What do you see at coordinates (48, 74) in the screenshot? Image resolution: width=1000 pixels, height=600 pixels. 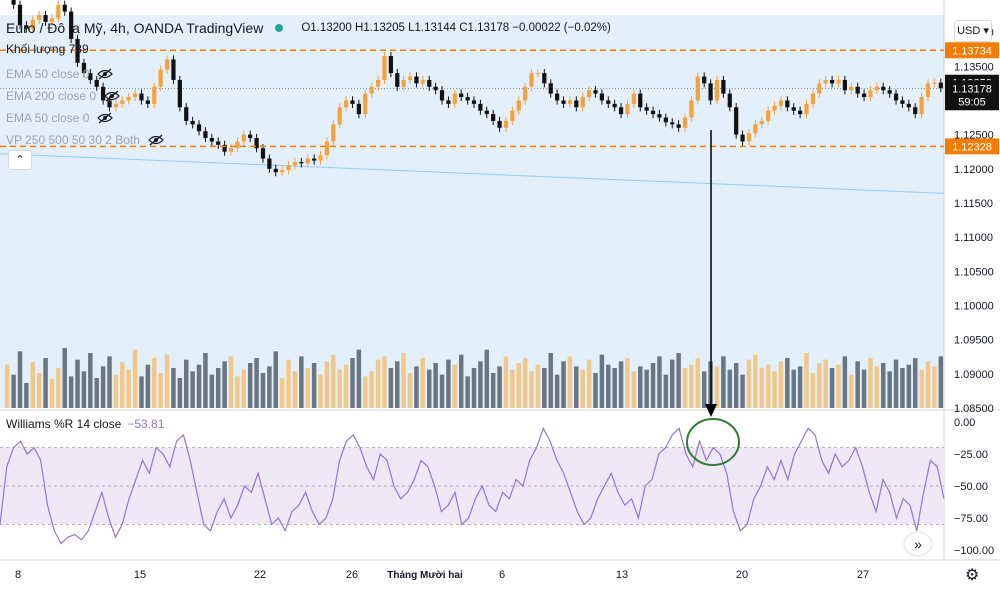 I see `indicator-label: EMA 50 close 0` at bounding box center [48, 74].